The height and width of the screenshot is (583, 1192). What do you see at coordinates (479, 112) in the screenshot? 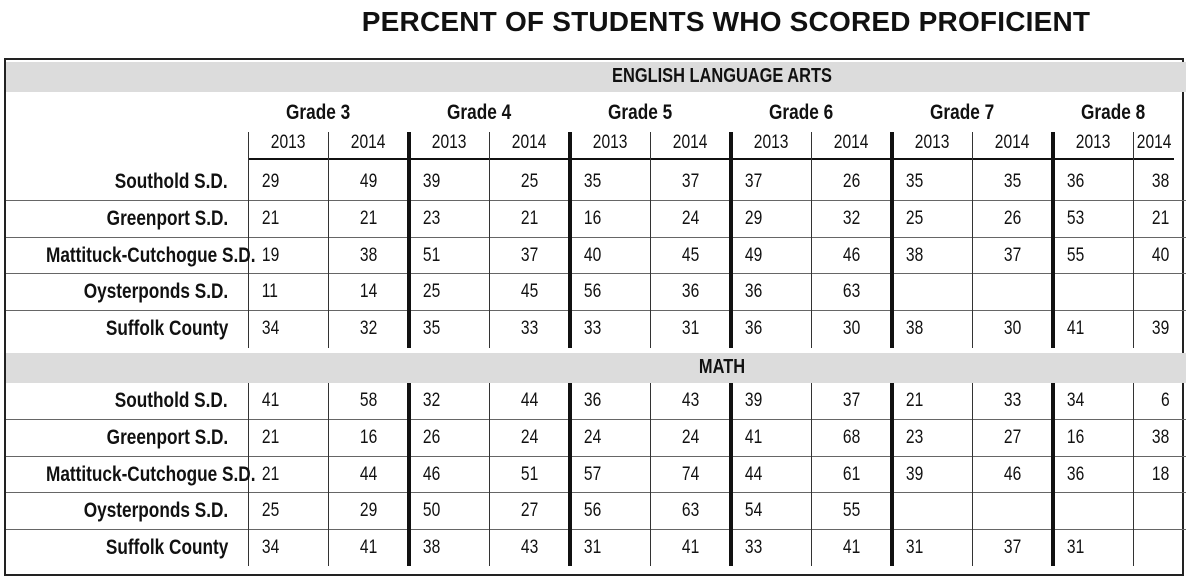
I see `grade-header: Grade 4` at bounding box center [479, 112].